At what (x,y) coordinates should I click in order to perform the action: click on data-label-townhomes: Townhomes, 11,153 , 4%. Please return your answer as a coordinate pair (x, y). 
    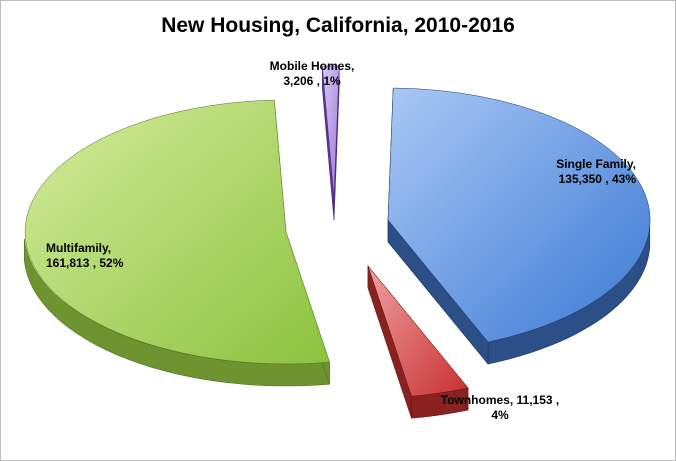
    Looking at the image, I should click on (500, 407).